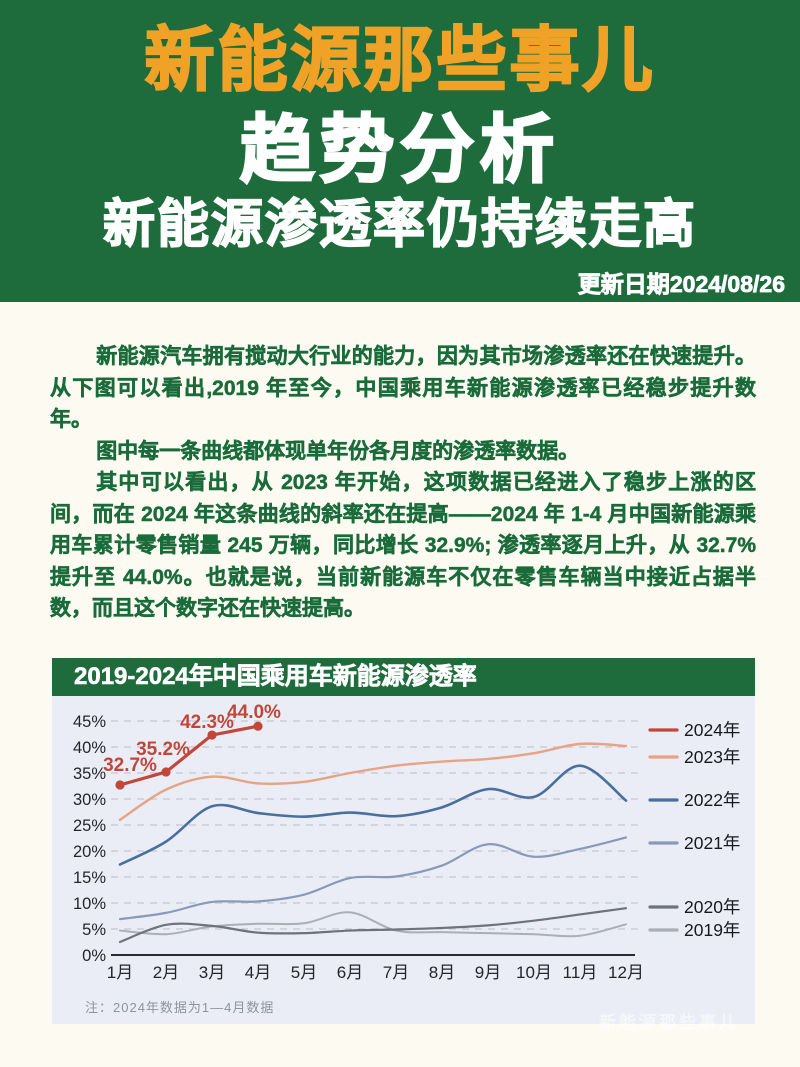 The height and width of the screenshot is (1067, 800). Describe the element at coordinates (442, 972) in the screenshot. I see `svg-text: 8月` at that location.